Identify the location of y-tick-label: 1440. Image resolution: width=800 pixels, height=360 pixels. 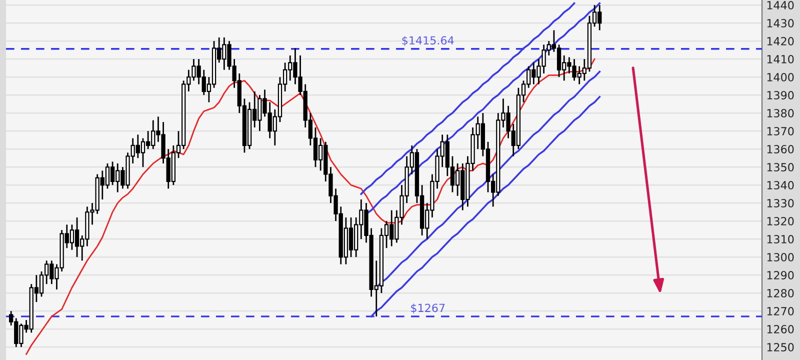
(780, 5).